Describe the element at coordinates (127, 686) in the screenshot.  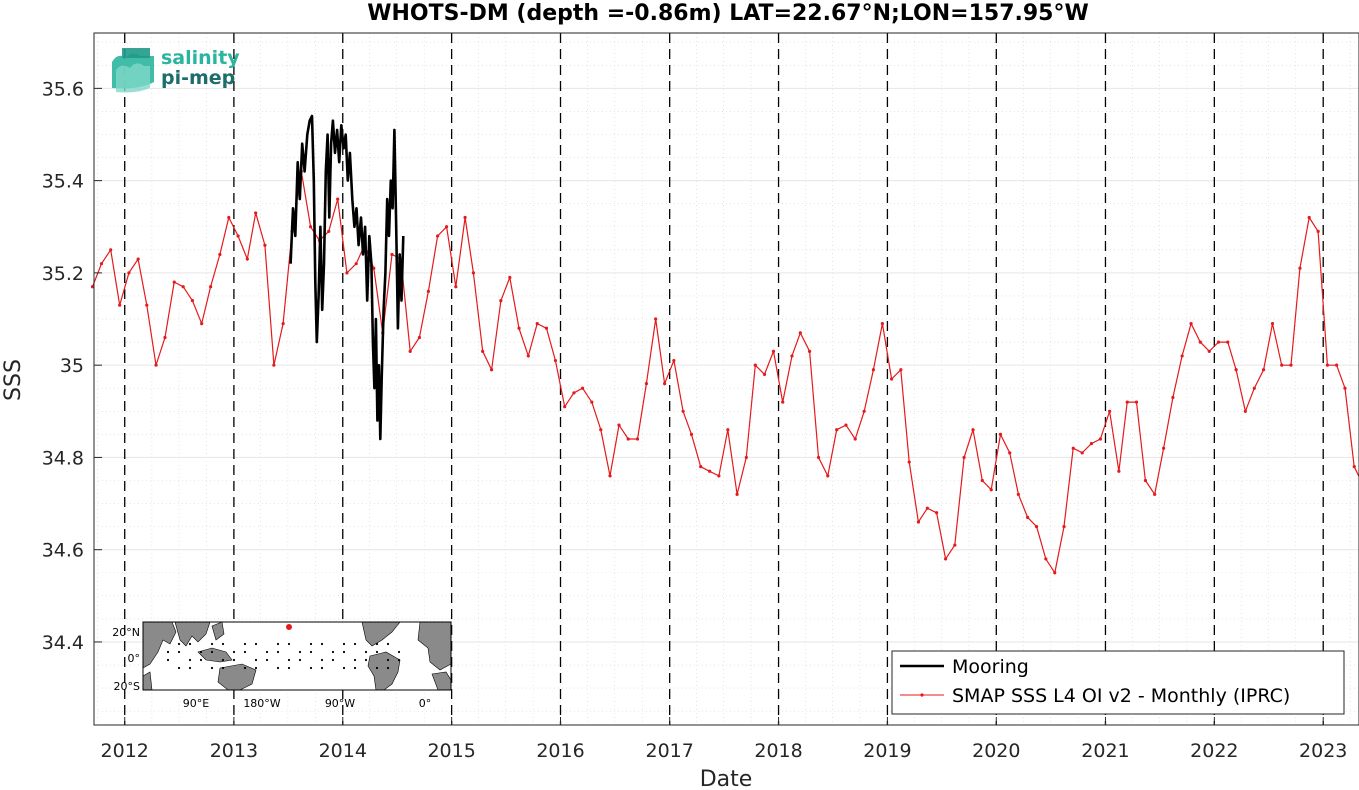
I see `inset-y-tick-label: 20°S` at that location.